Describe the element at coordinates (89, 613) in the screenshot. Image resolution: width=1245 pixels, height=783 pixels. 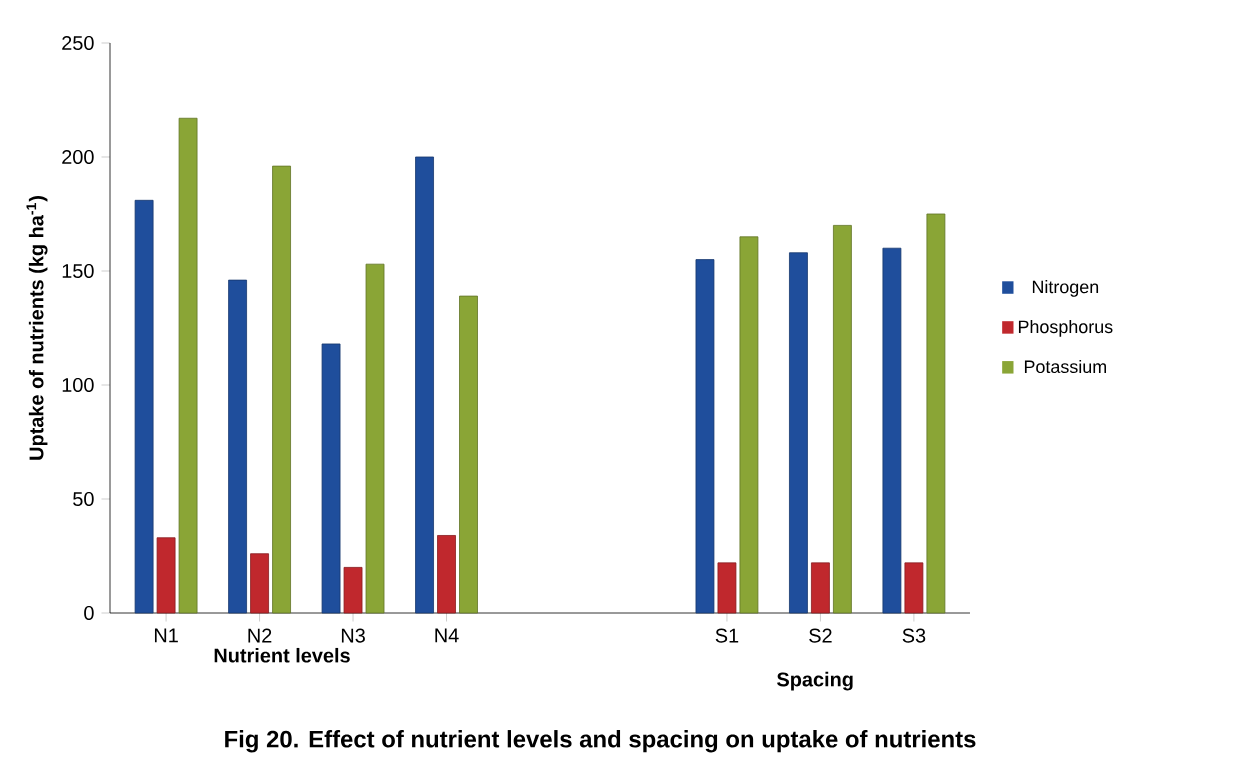
I see `y-tick-label: 0` at that location.